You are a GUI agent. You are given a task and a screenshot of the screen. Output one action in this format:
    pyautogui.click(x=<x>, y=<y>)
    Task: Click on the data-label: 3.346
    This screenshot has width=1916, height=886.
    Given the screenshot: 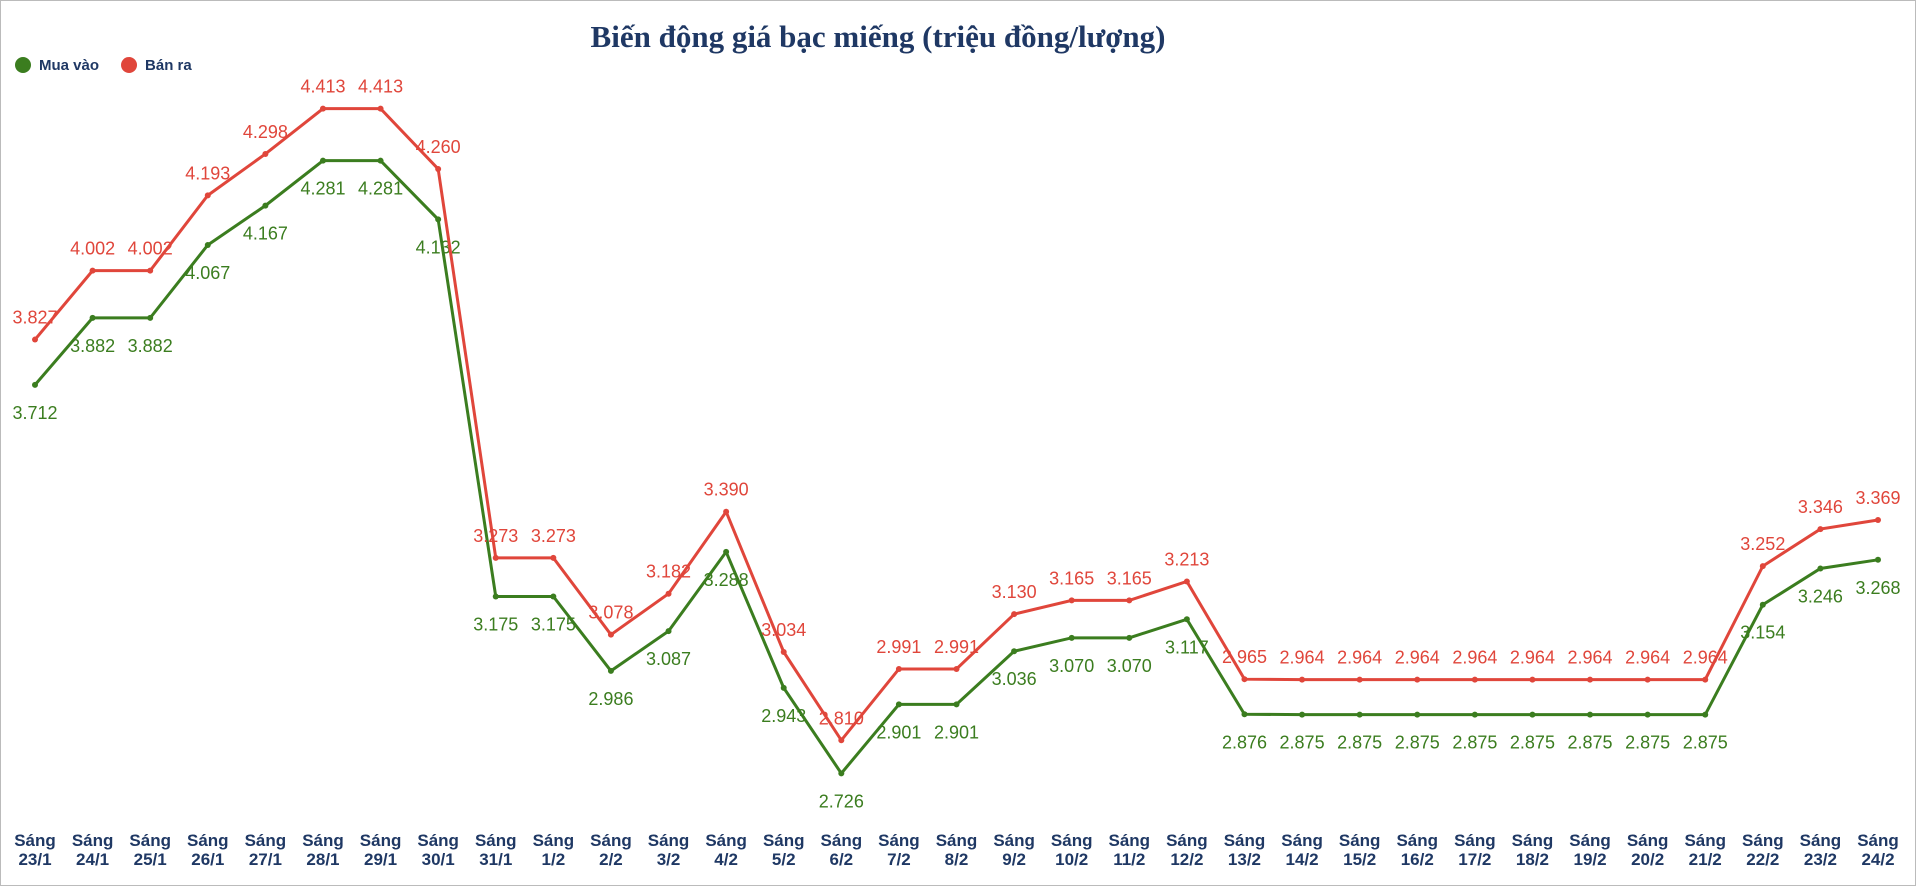 What is the action you would take?
    pyautogui.click(x=1820, y=507)
    